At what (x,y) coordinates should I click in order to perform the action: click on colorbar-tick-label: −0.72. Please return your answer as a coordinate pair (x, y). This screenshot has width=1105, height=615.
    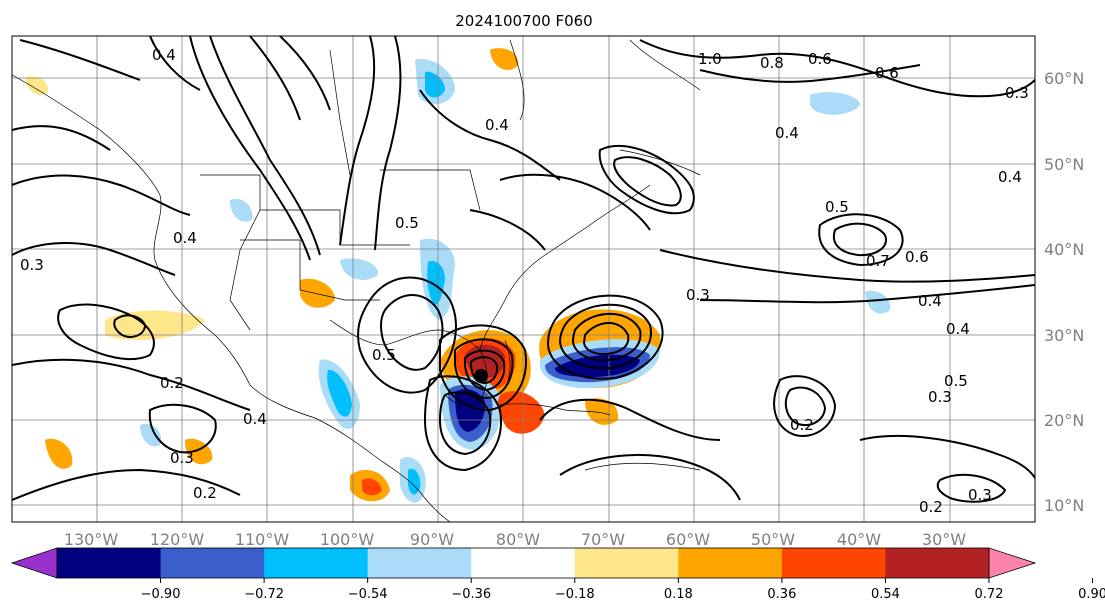
    Looking at the image, I should click on (264, 594).